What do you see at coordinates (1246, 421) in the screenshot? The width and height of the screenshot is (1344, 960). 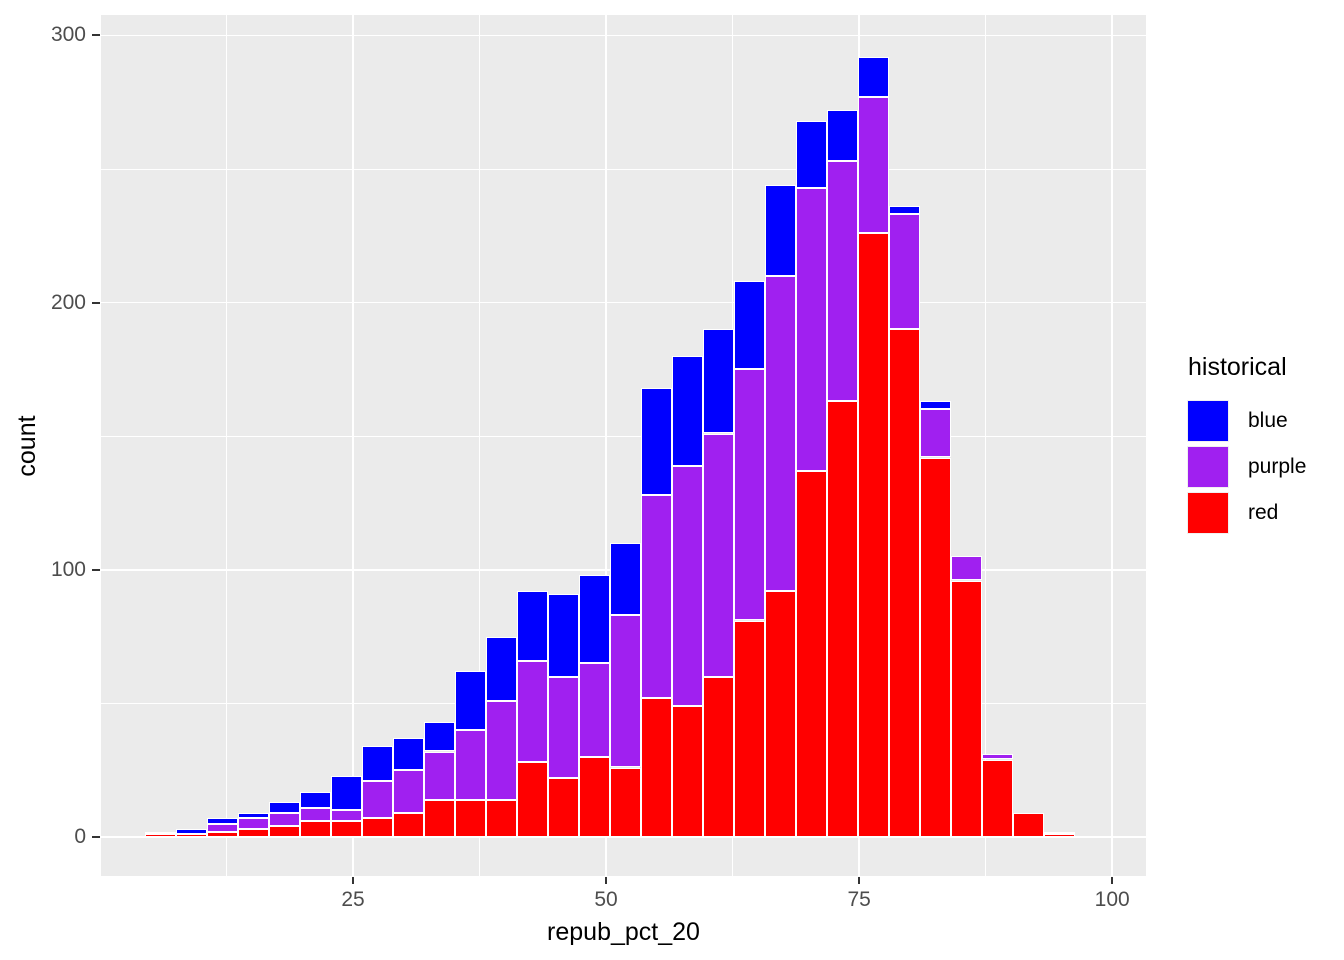 I see `legend-entry-blue: blue` at bounding box center [1246, 421].